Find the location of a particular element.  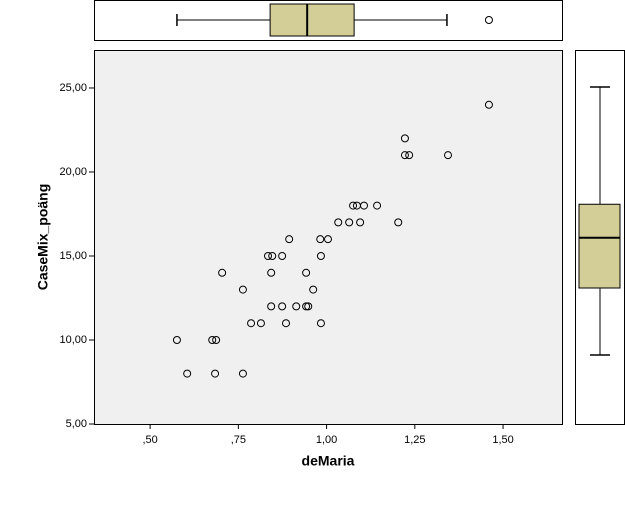

y-tick-label: 25,00 is located at coordinates (73, 88).